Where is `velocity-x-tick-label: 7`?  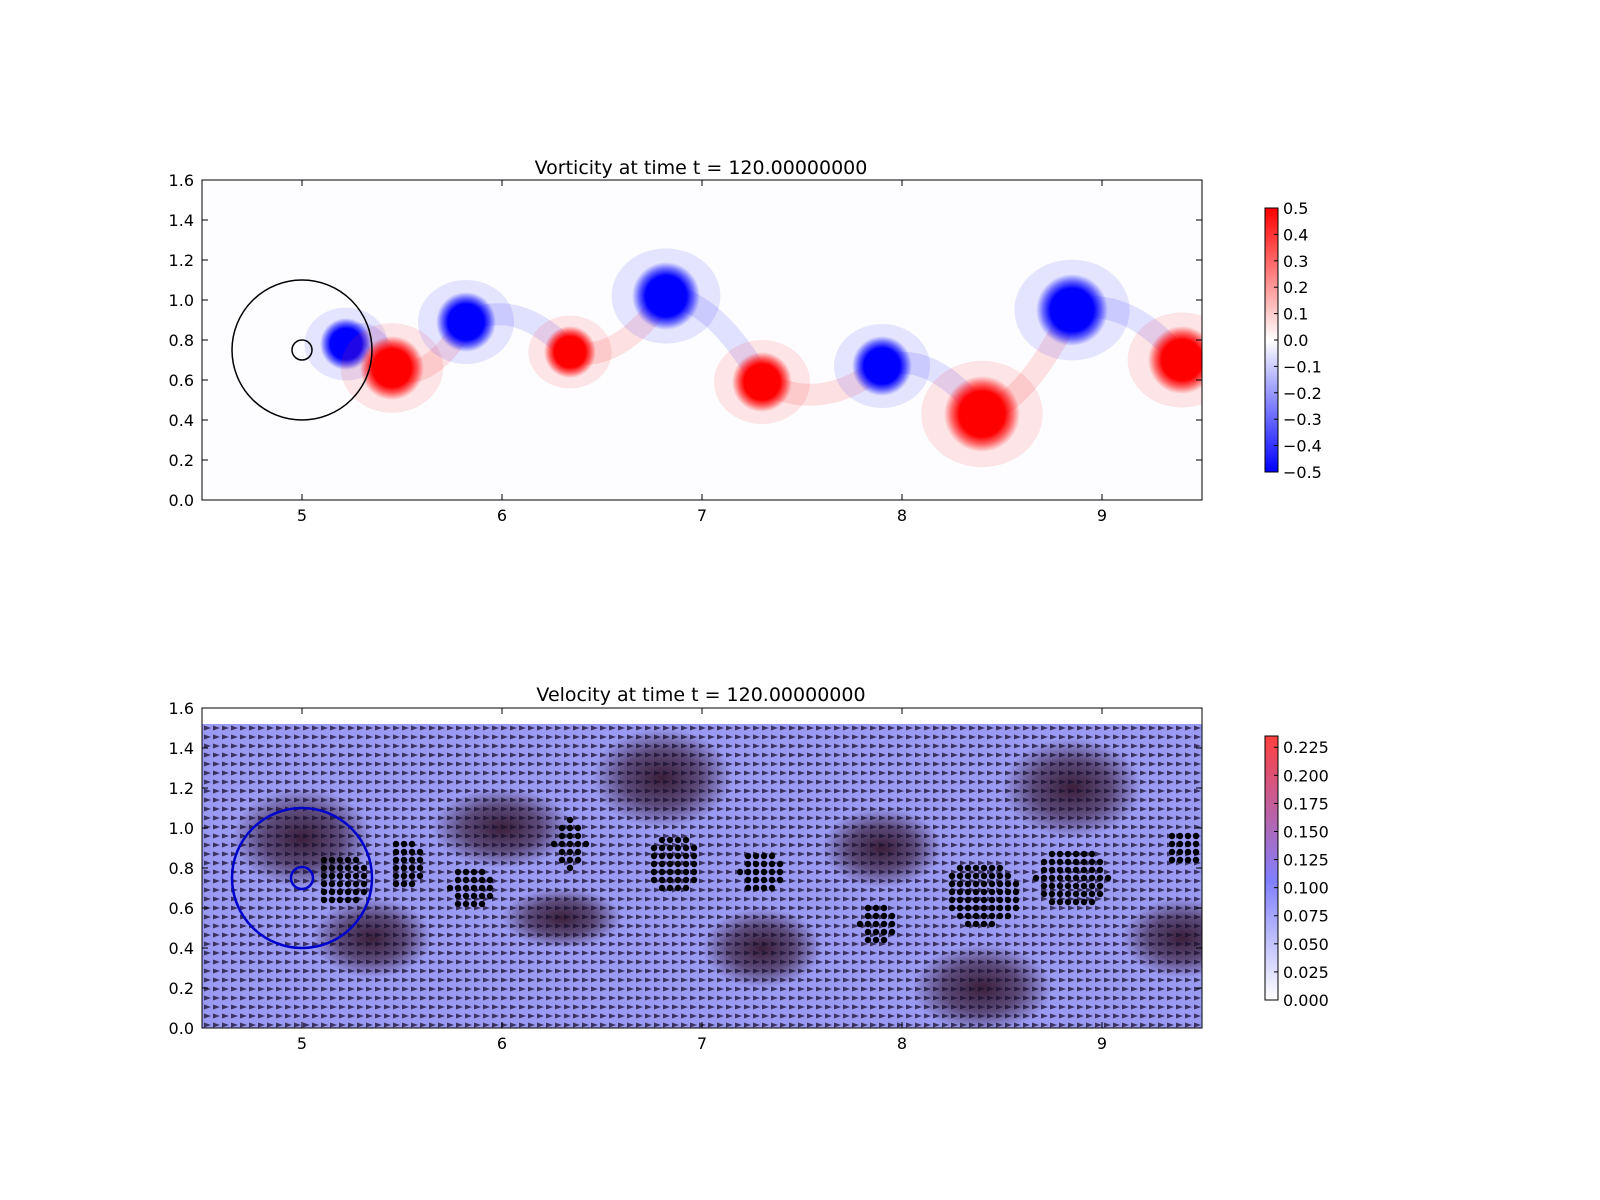
velocity-x-tick-label: 7 is located at coordinates (702, 1043).